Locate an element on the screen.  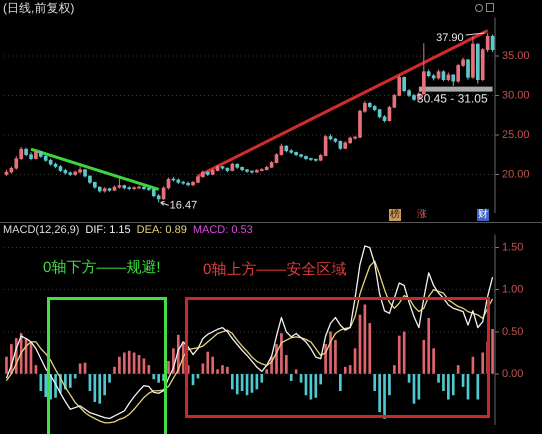
annotation: 涨 is located at coordinates (422, 215).